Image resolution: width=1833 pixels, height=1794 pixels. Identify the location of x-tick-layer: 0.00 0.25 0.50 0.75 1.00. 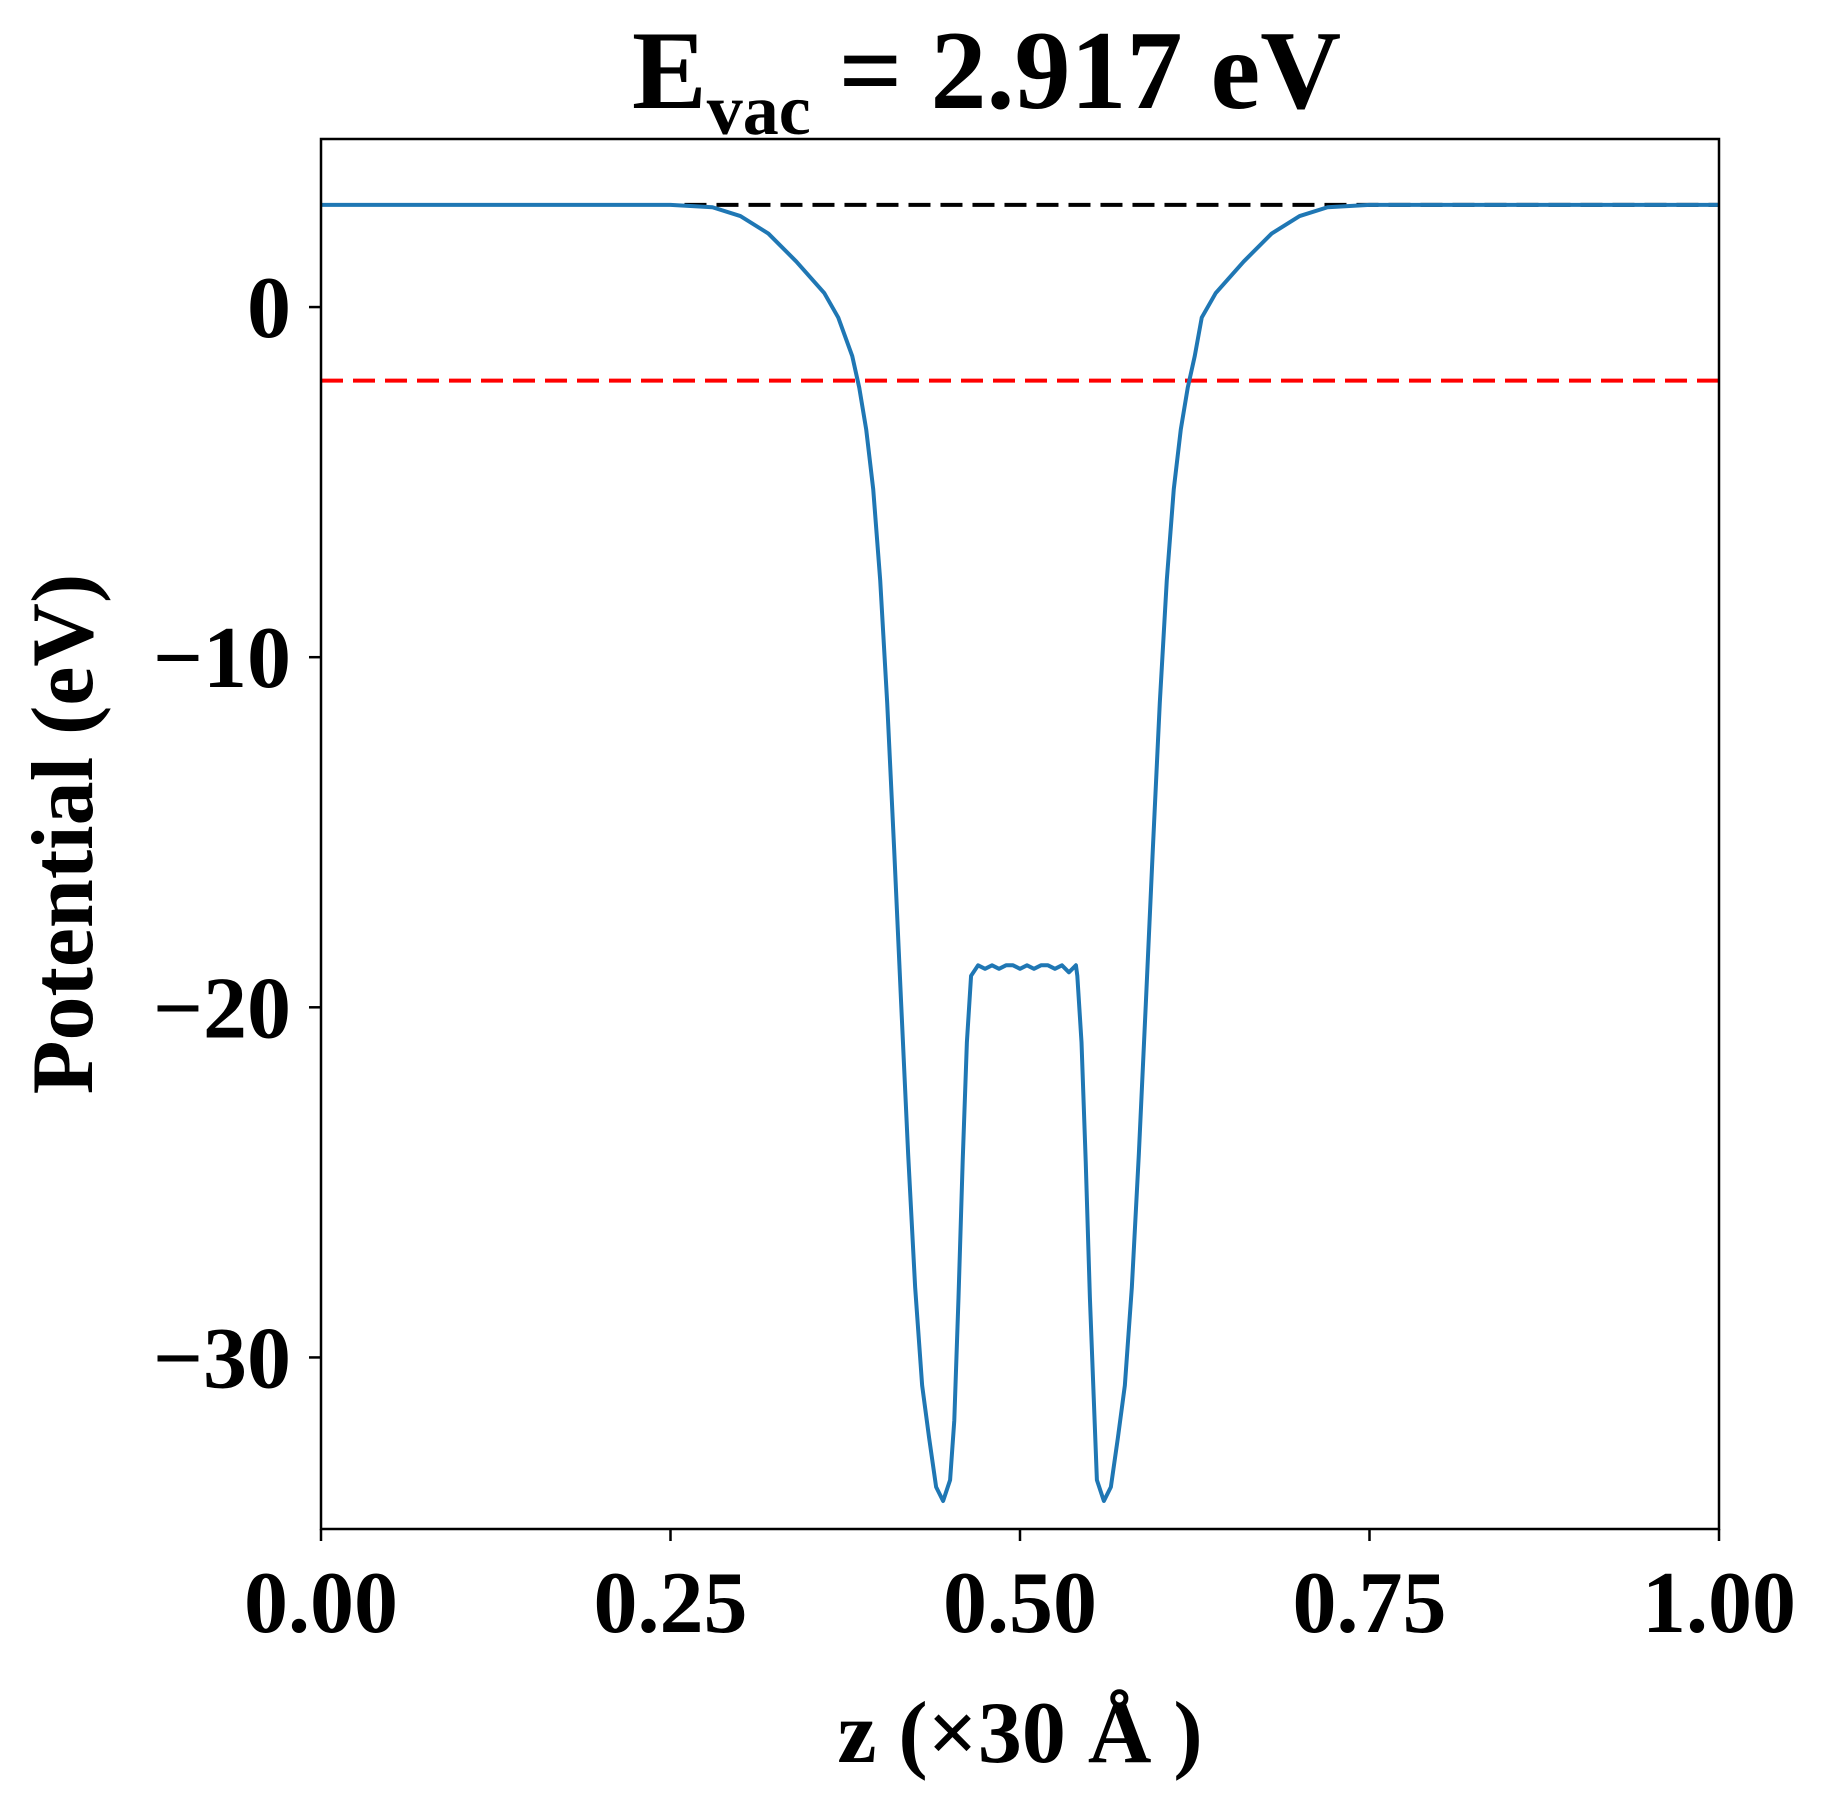
(1020, 1590).